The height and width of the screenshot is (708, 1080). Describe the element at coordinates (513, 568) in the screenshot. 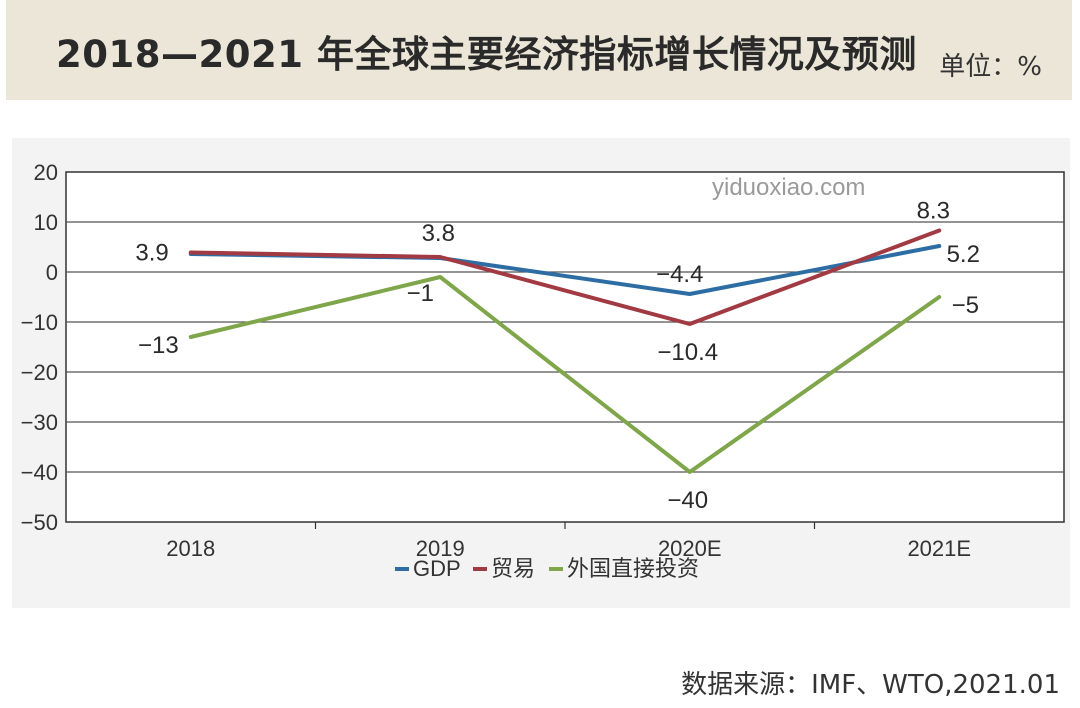

I see `legend-label: 贸易` at that location.